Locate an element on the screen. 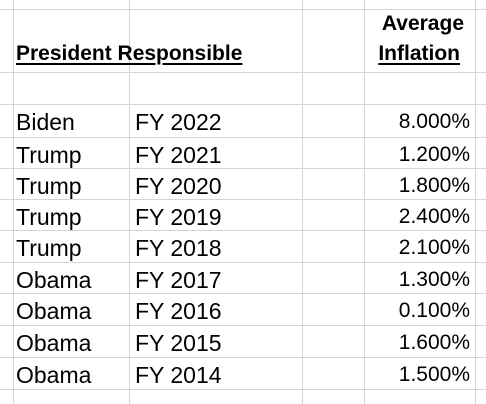  inflation-cell: 1.800% is located at coordinates (434, 185).